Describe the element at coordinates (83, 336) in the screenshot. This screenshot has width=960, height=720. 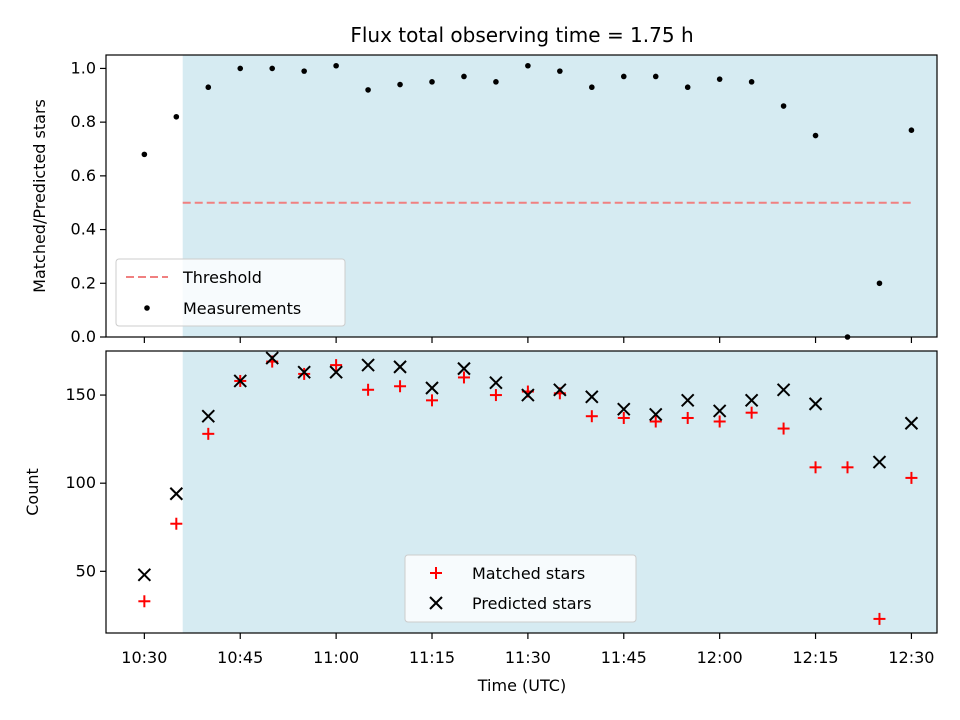
I see `top-y-tick-label: 0.0` at that location.